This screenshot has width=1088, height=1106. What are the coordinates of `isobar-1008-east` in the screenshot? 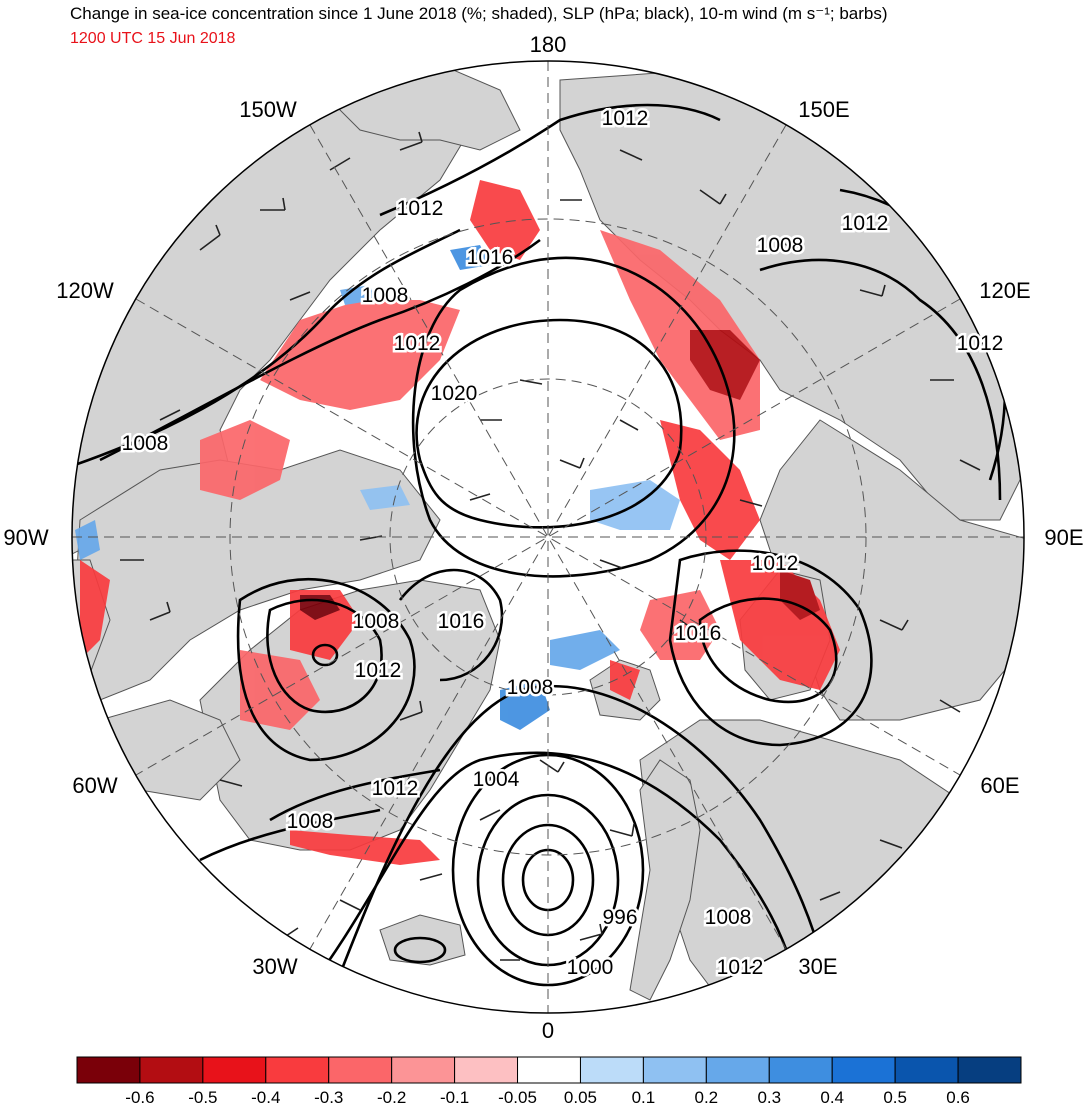 It's located at (880, 379).